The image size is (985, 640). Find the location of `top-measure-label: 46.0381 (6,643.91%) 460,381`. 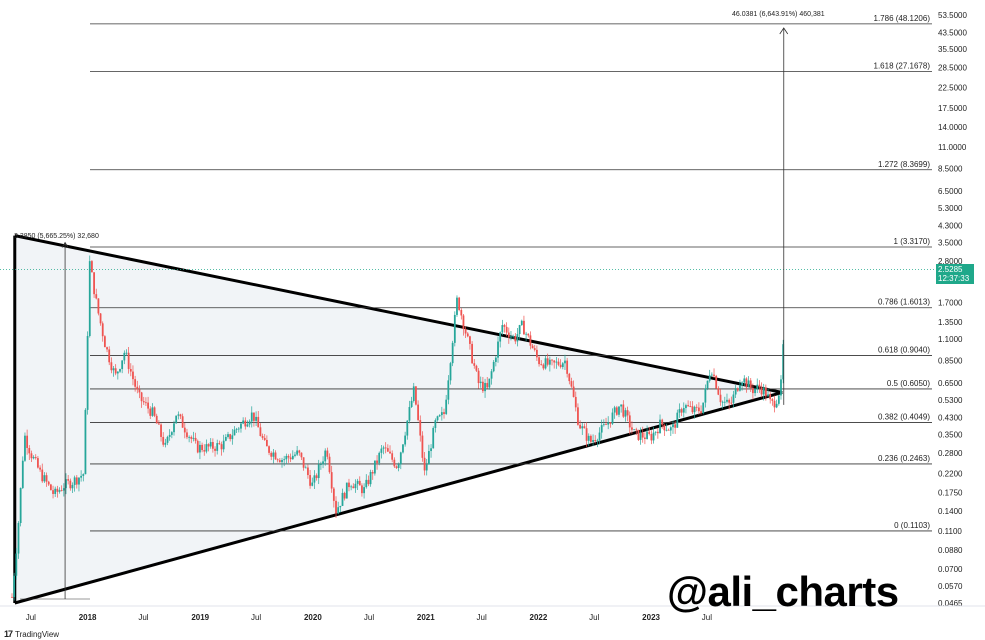

top-measure-label: 46.0381 (6,643.91%) 460,381 is located at coordinates (778, 14).